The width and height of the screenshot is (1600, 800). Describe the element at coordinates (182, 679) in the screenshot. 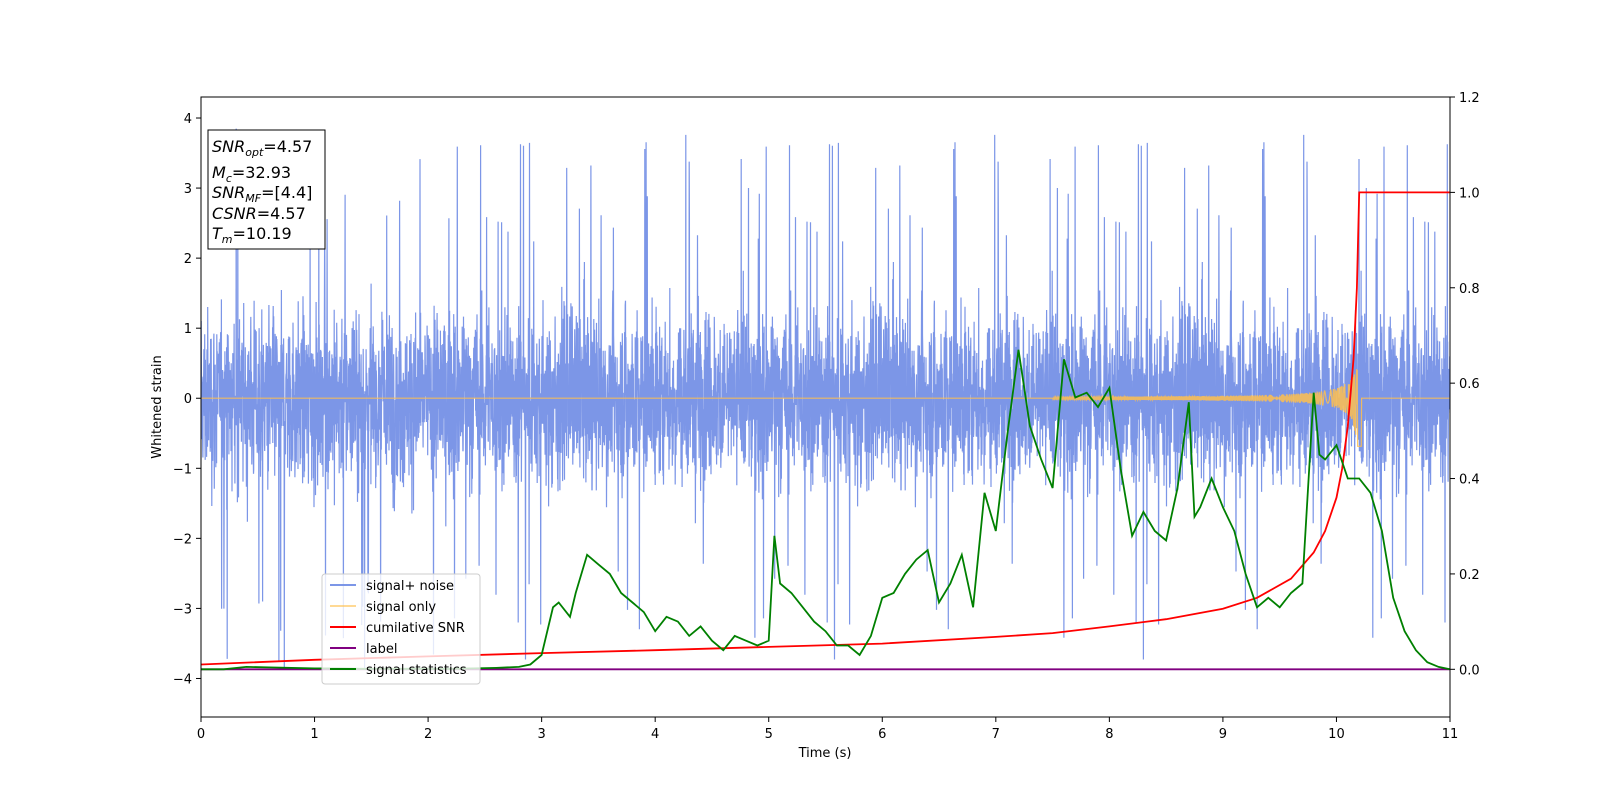

I see `y-left-tick-label: −4` at that location.